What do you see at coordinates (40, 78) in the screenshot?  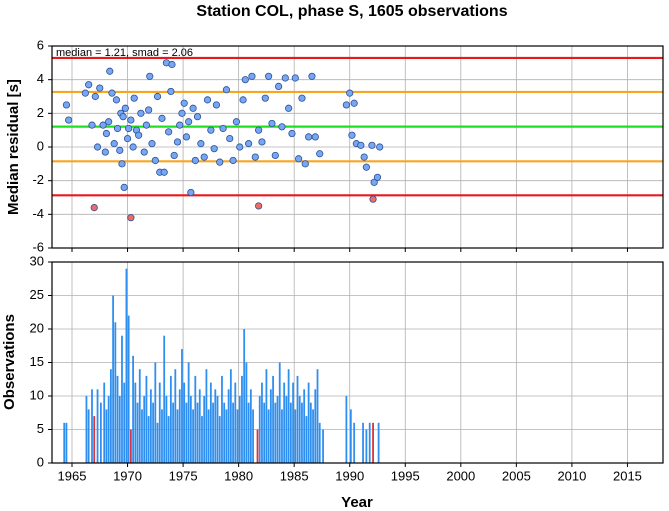 I see `y-tick-label: 4` at bounding box center [40, 78].